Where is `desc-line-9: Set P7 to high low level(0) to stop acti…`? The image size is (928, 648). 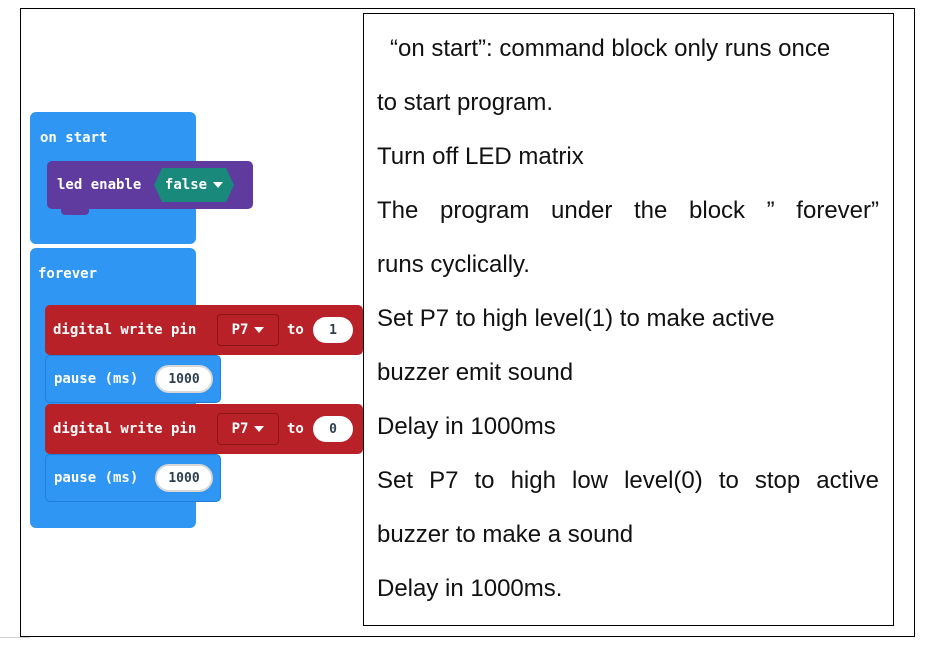 desc-line-9: Set P7 to high low level(0) to stop acti… is located at coordinates (628, 480).